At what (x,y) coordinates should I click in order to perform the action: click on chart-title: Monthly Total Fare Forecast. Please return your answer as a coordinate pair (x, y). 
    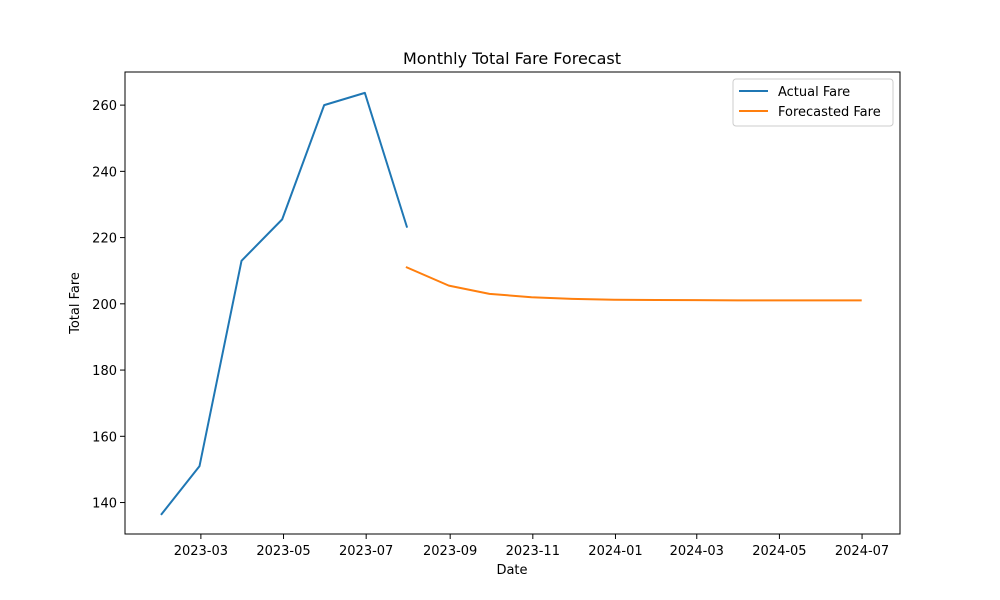
    Looking at the image, I should click on (512, 58).